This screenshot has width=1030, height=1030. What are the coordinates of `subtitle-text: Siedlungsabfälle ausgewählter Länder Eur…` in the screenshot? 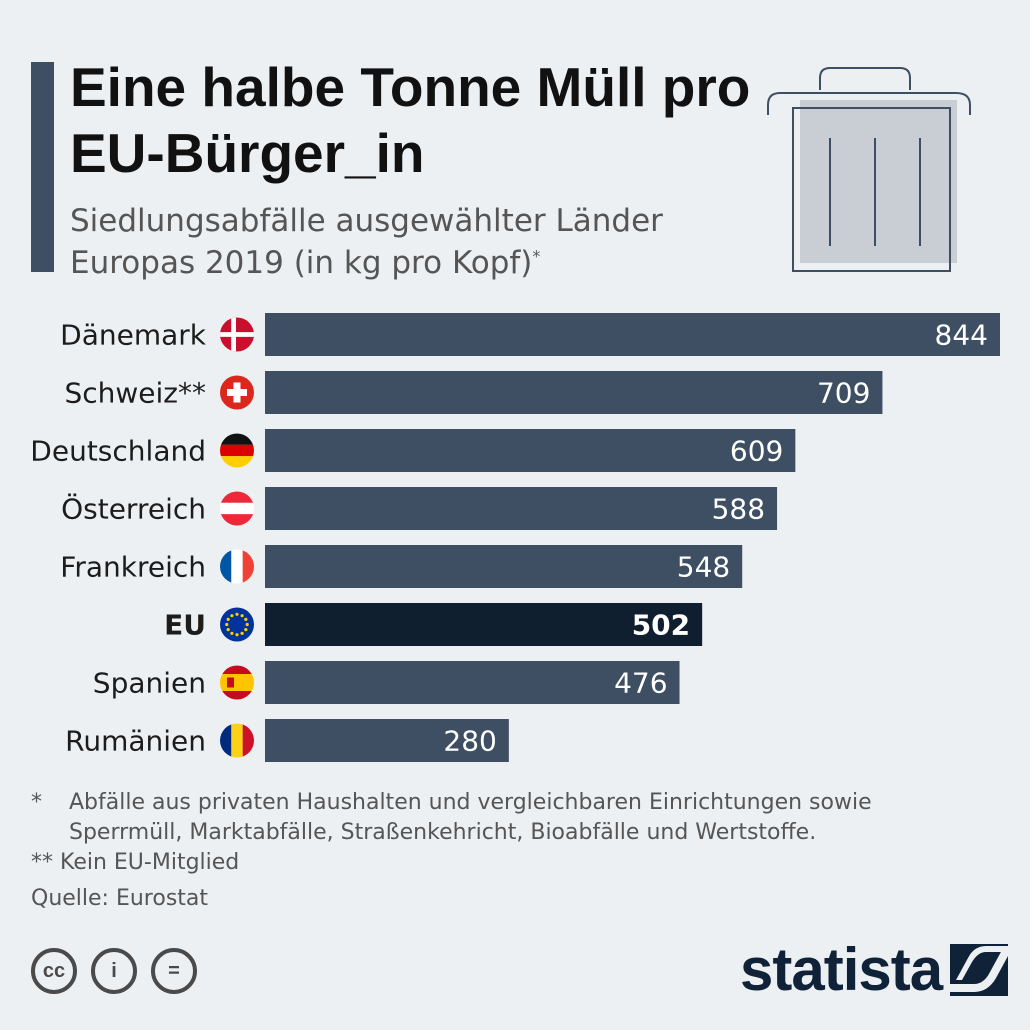 It's located at (366, 242).